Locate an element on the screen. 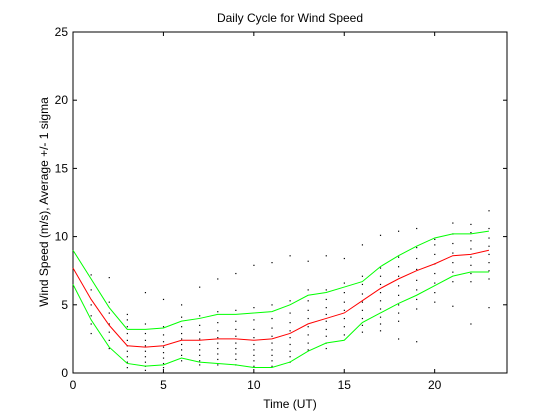 This screenshot has height=420, width=560. y-axis-title: Wind Speed (m/s), Average +/- 1 sigma is located at coordinates (44, 202).